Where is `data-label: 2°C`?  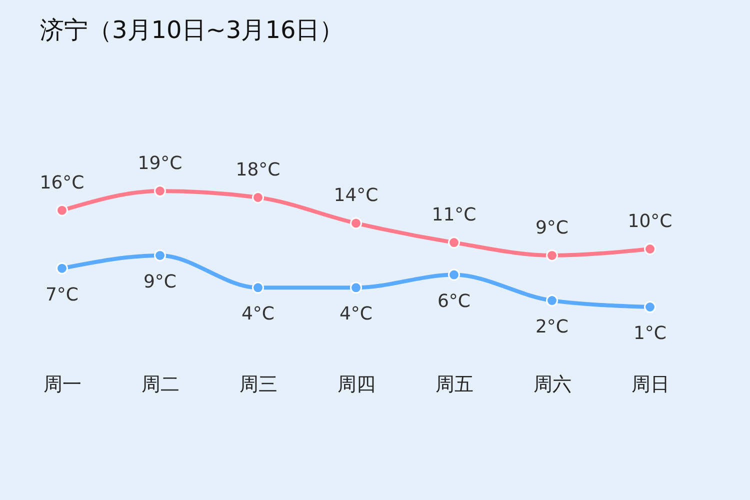
data-label: 2°C is located at coordinates (552, 327).